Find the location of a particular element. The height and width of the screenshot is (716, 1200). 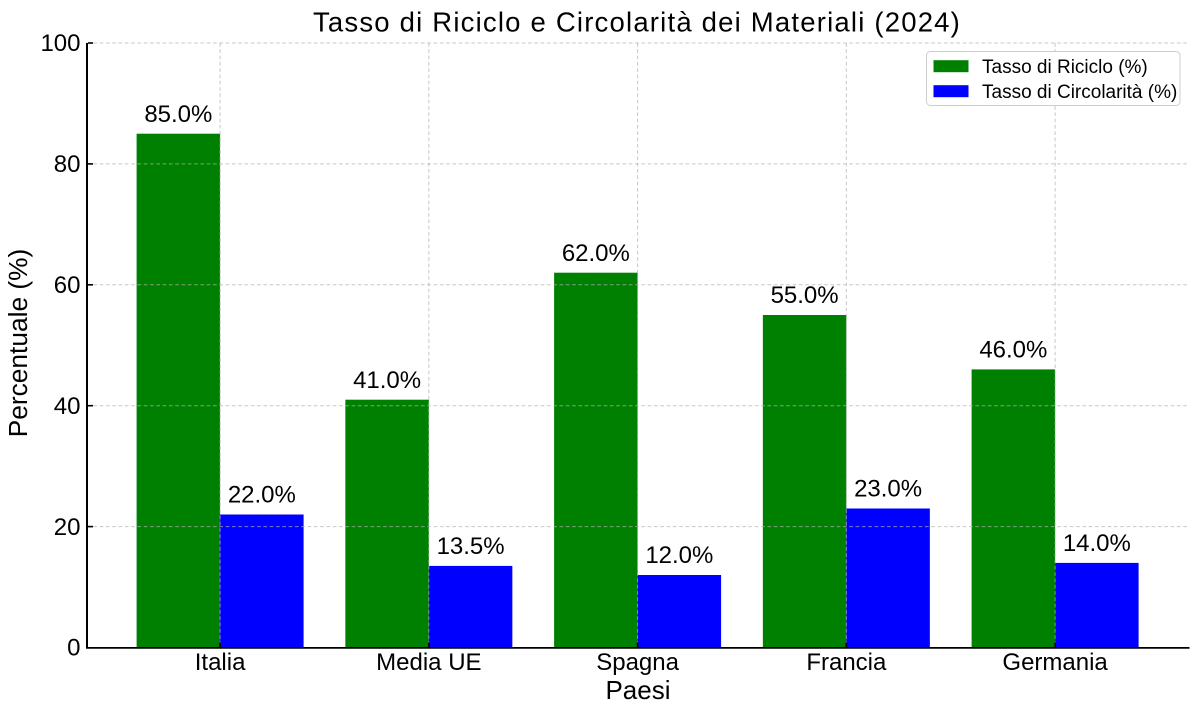

svg-text: Paesi is located at coordinates (637, 690).